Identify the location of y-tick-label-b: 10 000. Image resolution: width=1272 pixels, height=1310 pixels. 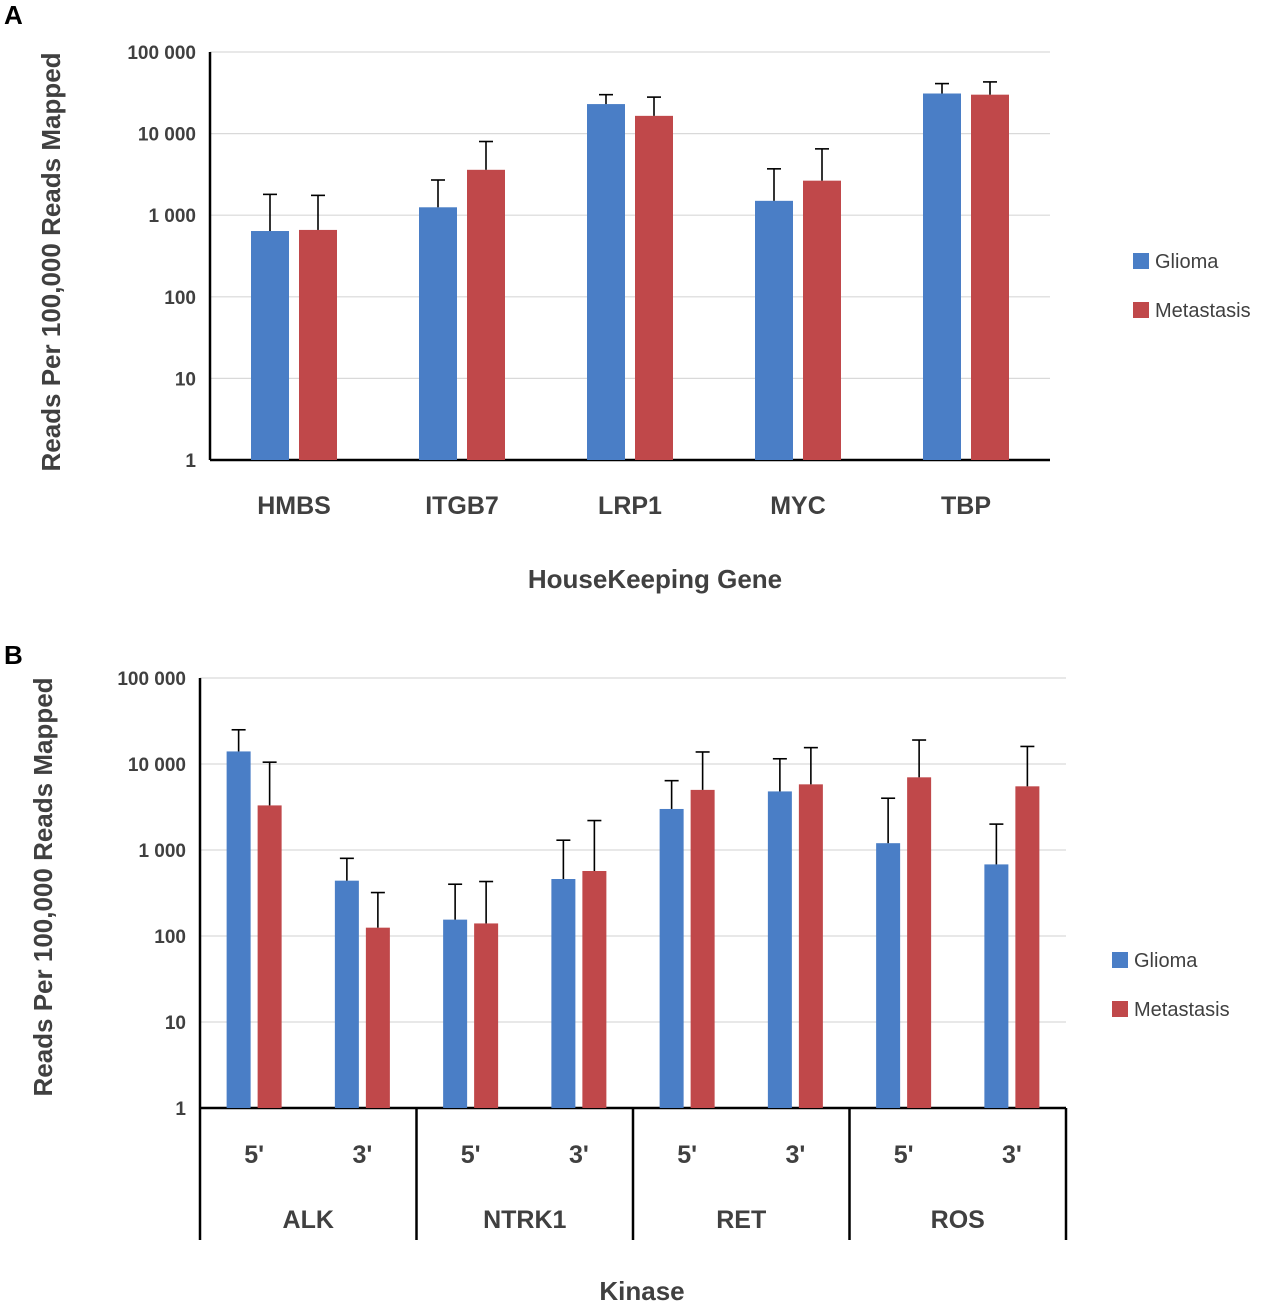
(157, 765).